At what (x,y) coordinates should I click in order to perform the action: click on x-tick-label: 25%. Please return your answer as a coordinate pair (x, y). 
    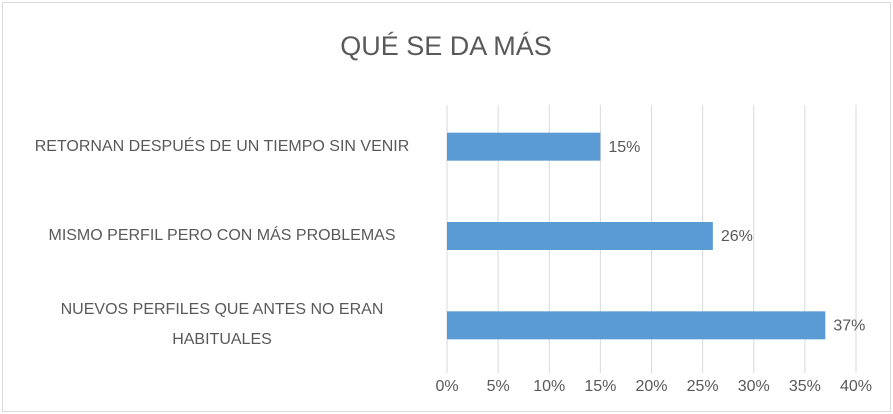
    Looking at the image, I should click on (703, 386).